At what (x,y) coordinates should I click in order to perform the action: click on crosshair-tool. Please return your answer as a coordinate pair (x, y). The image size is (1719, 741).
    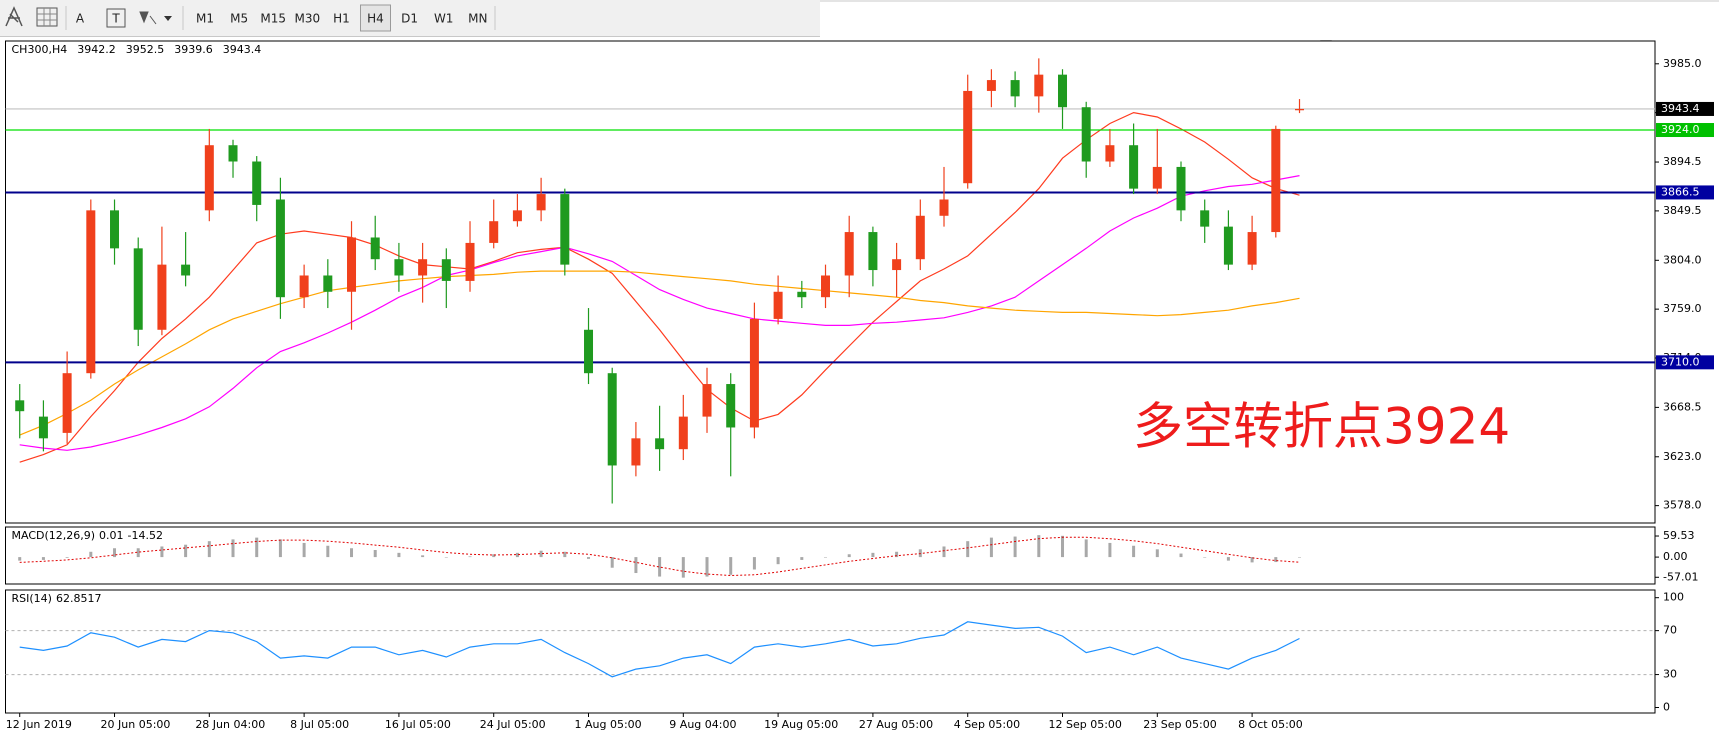
    Looking at the image, I should click on (14, 16).